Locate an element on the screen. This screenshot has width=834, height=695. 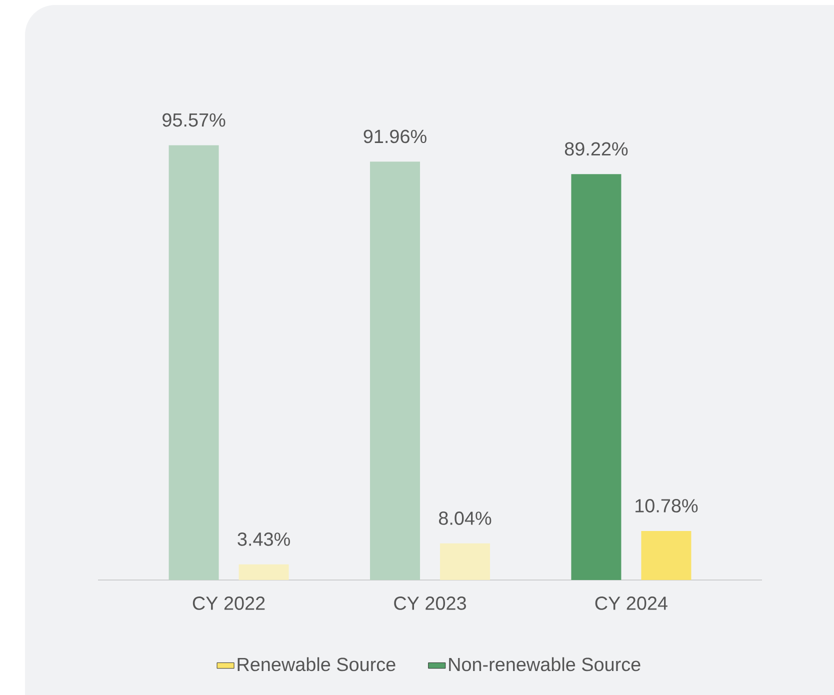
data-label: 8.04% is located at coordinates (465, 518).